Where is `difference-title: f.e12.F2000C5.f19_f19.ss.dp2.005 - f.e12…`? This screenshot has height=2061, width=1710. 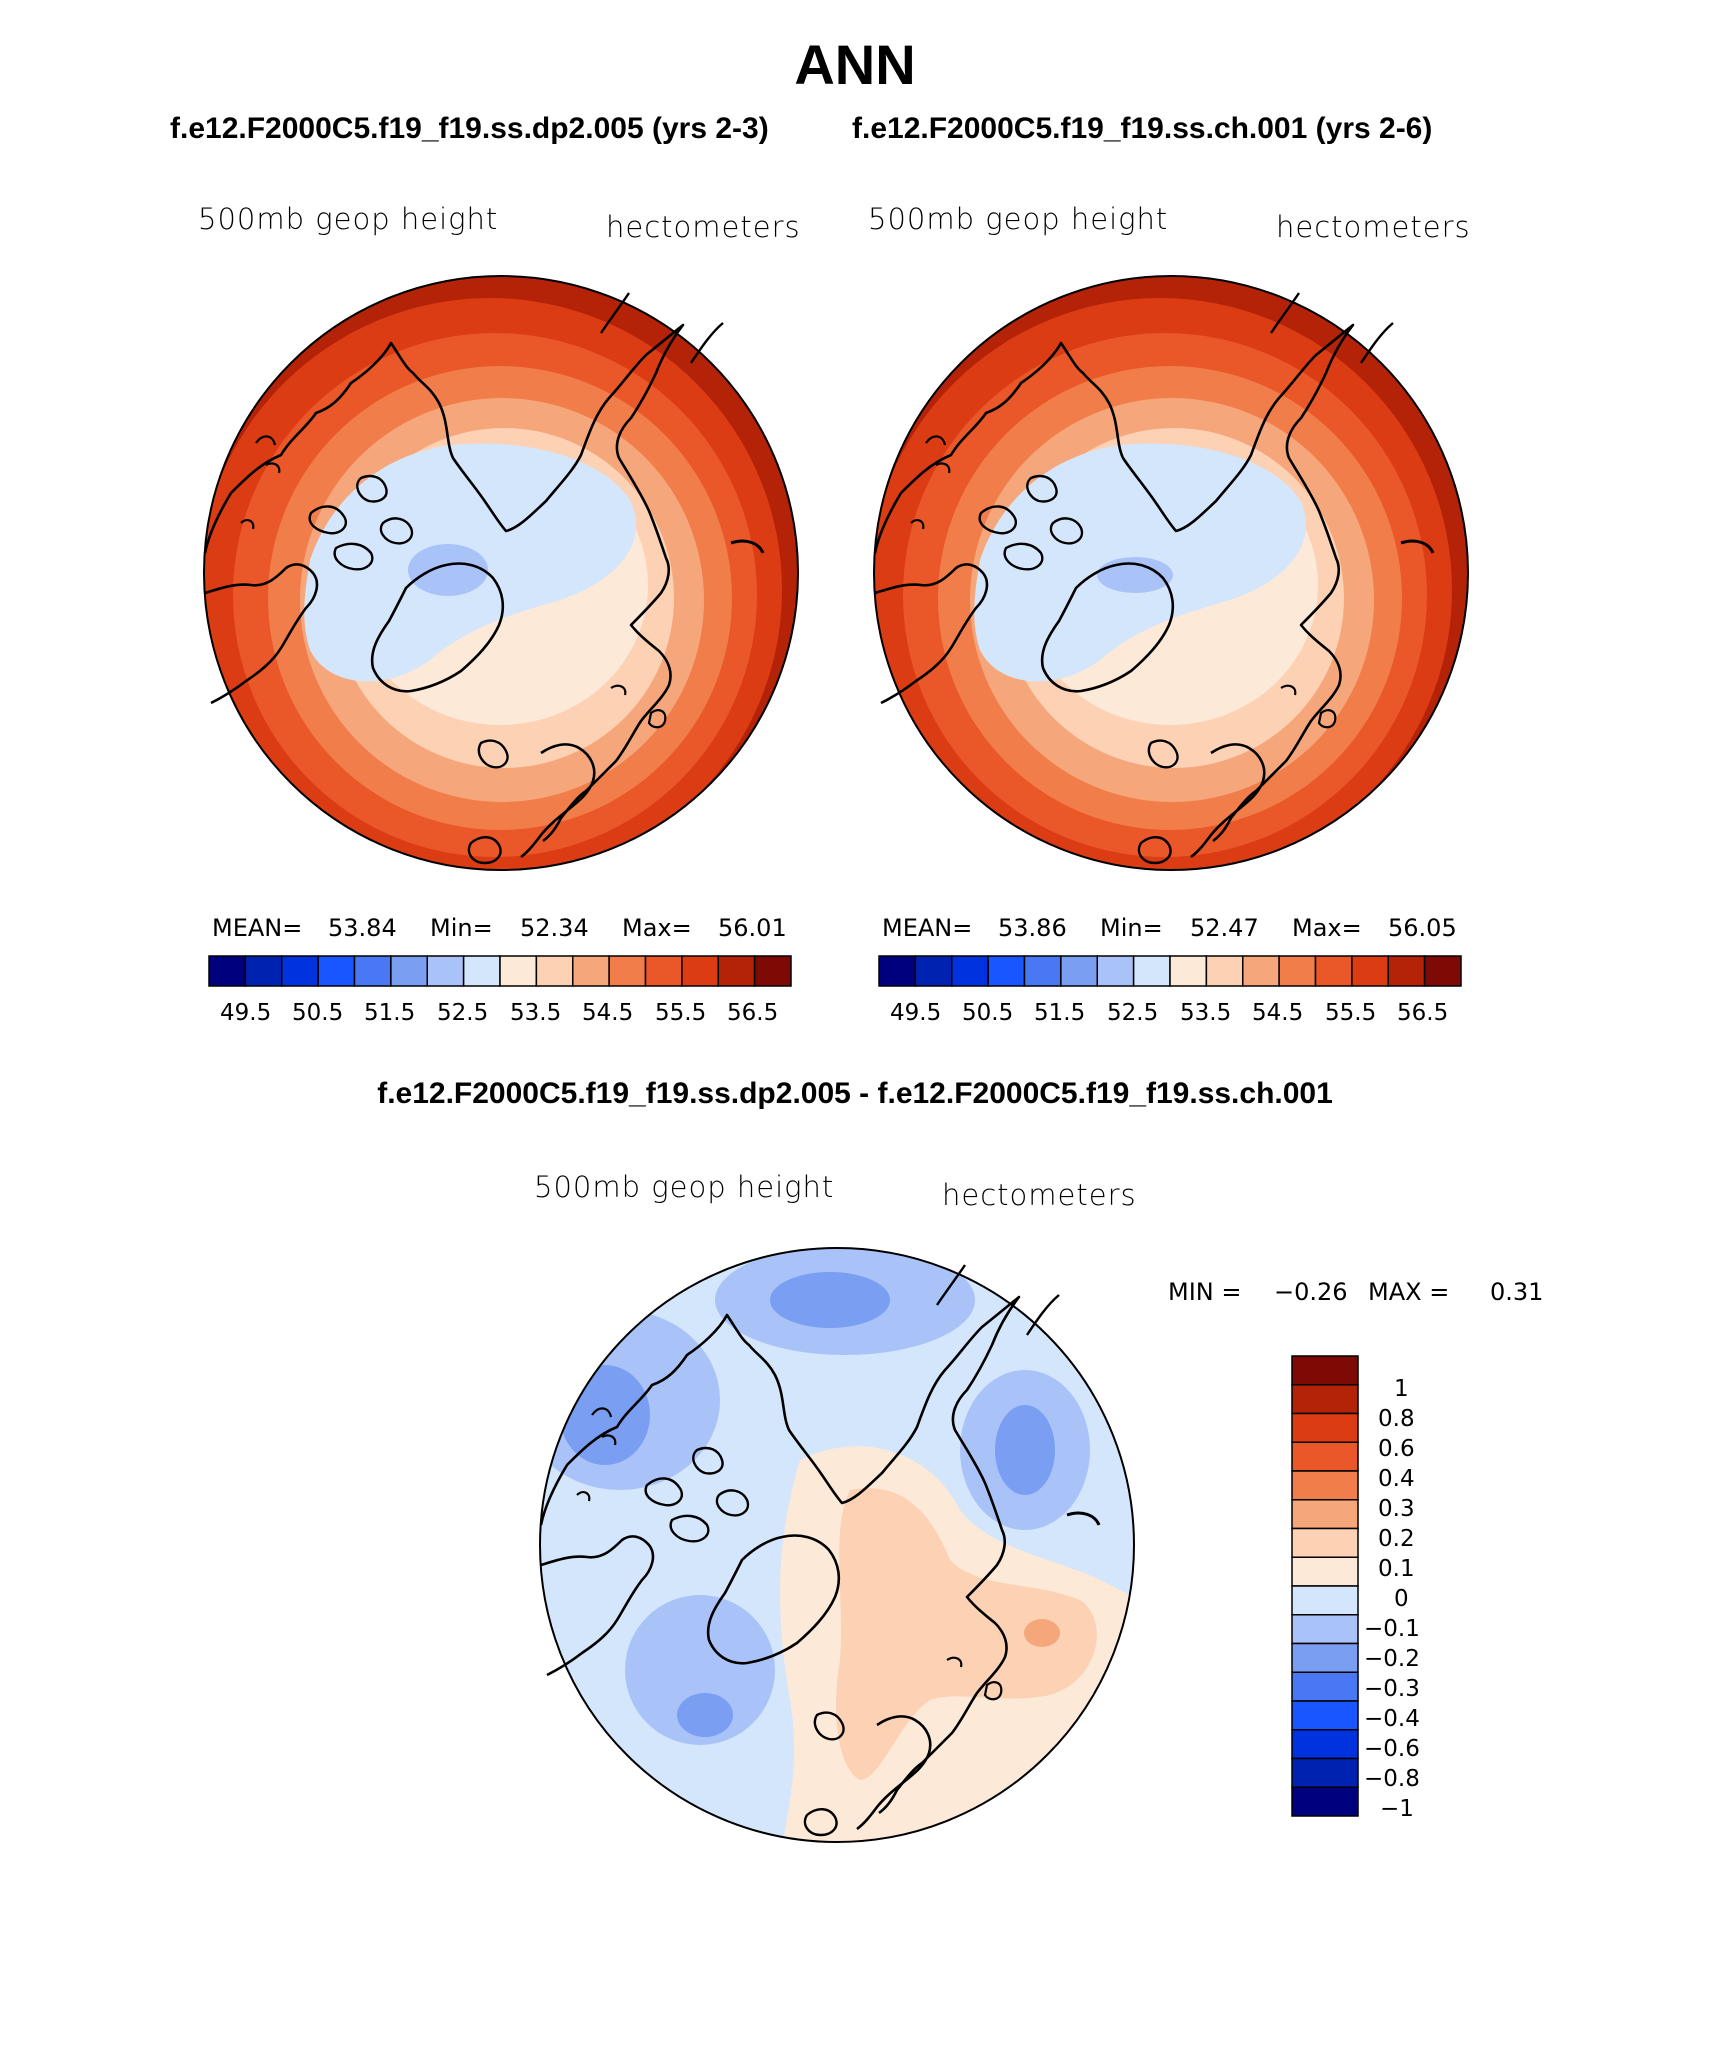
difference-title: f.e12.F2000C5.f19_f19.ss.dp2.005 - f.e12… is located at coordinates (855, 1093).